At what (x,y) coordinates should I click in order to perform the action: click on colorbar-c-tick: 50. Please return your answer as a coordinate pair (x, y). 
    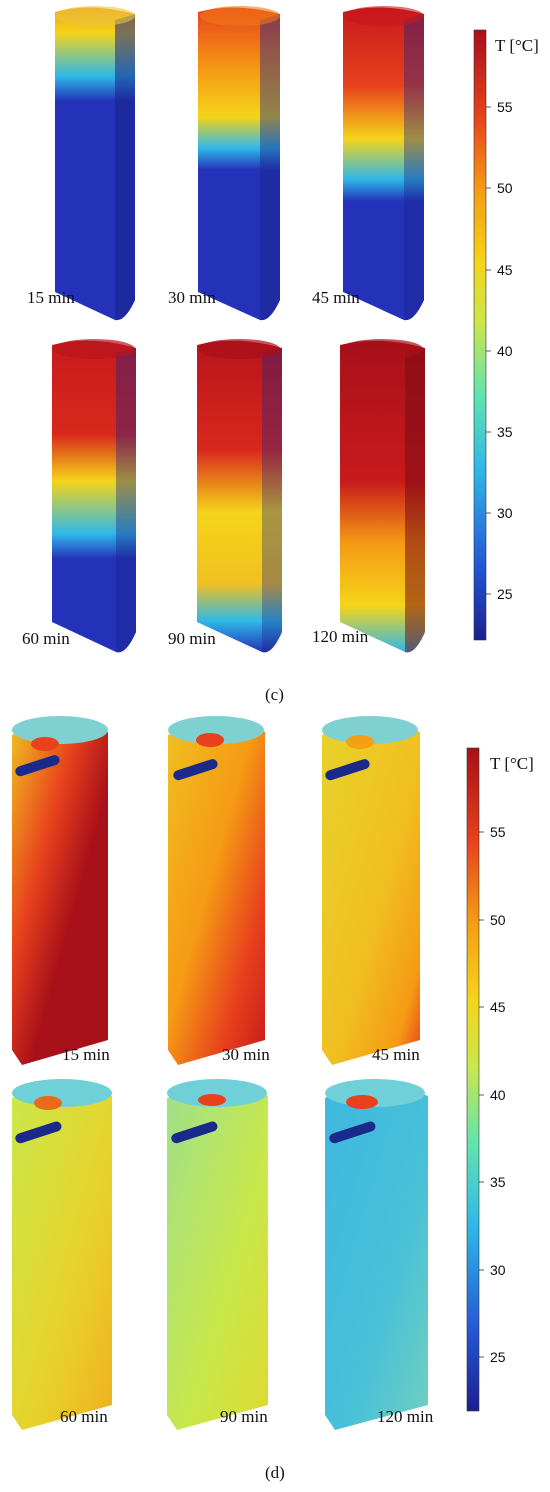
    Looking at the image, I should click on (505, 188).